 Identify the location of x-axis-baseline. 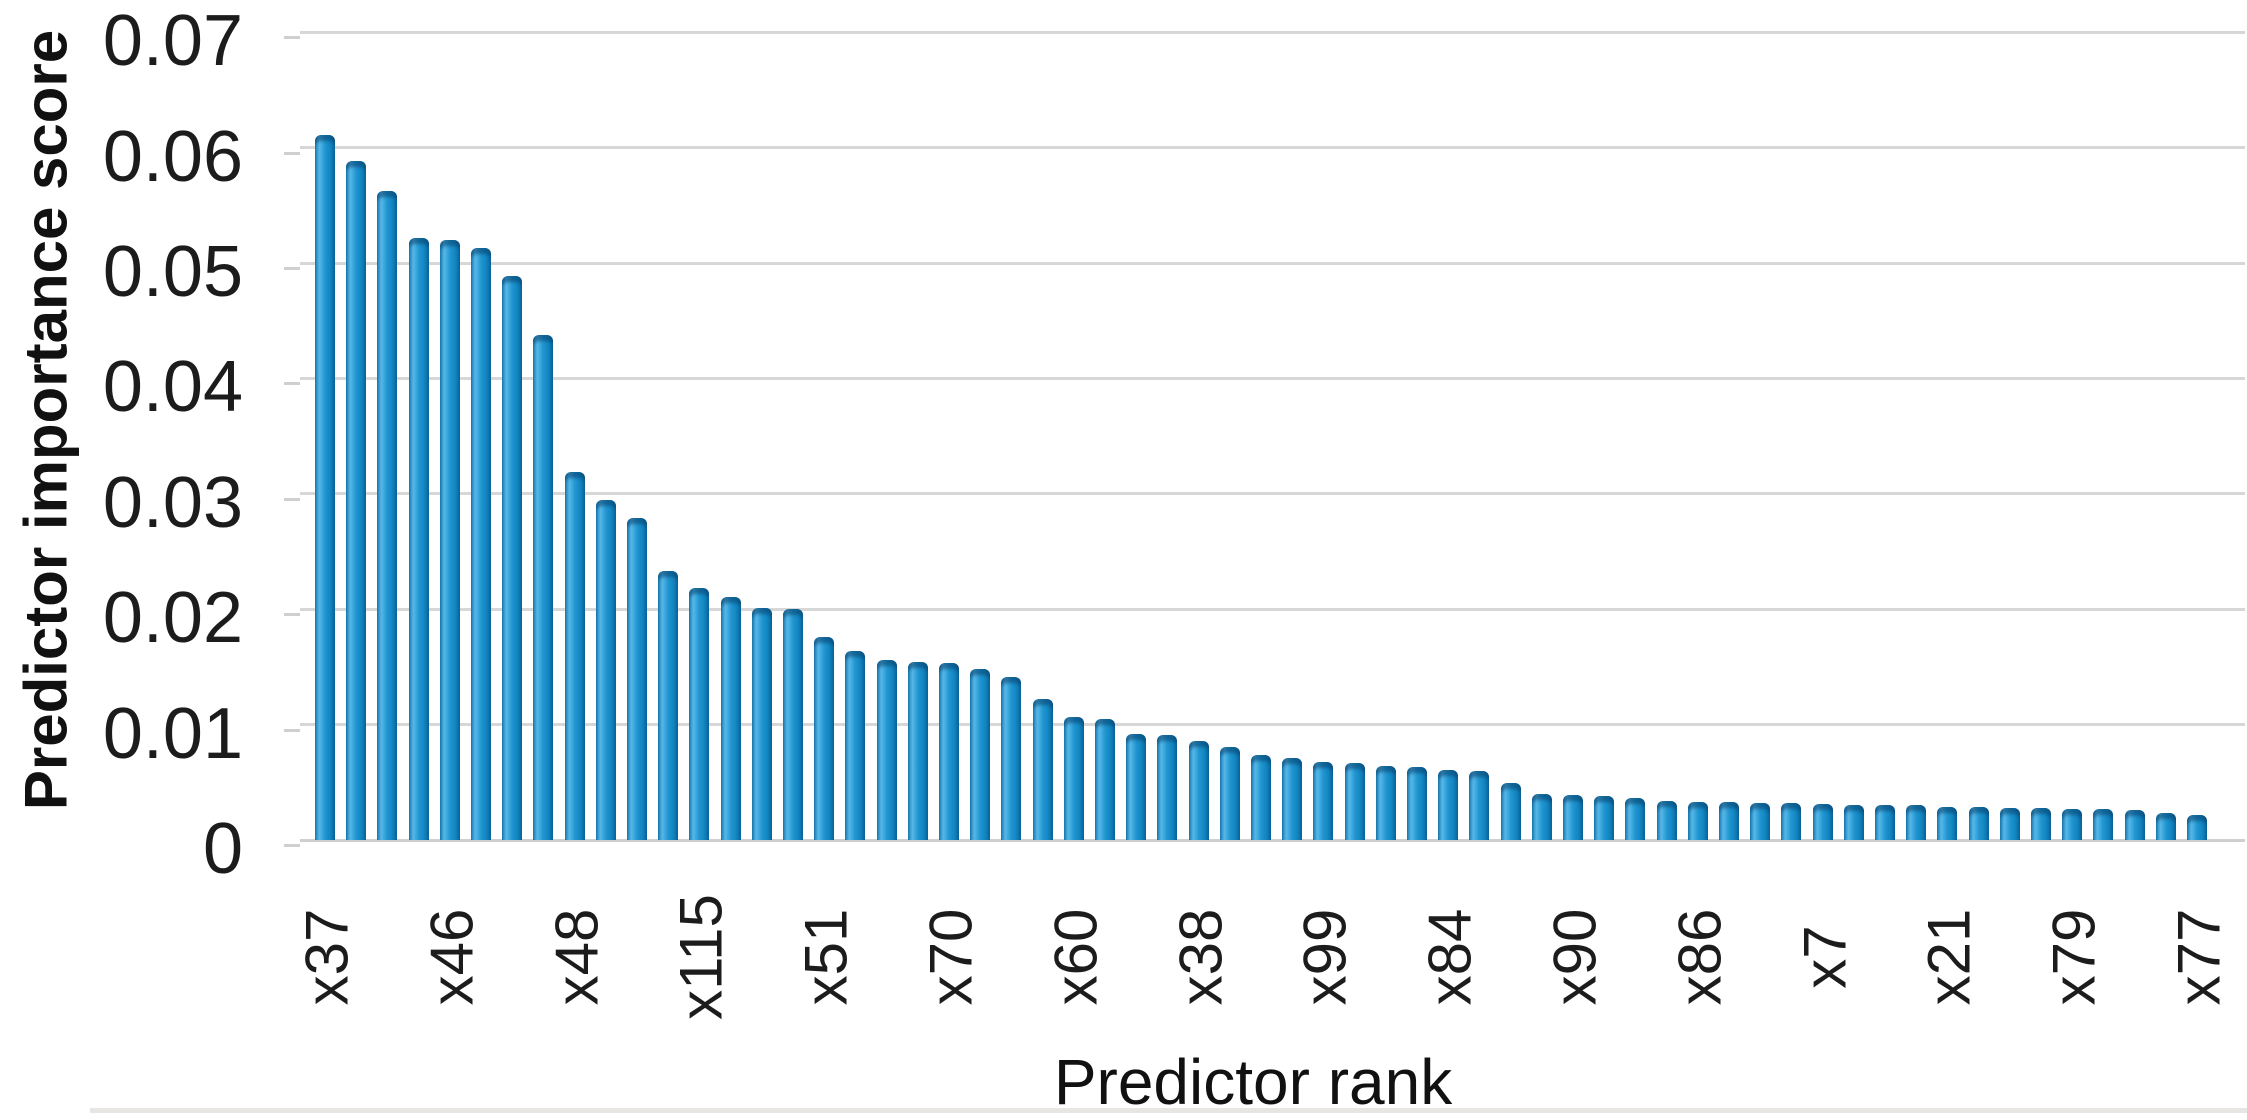
(1272, 840).